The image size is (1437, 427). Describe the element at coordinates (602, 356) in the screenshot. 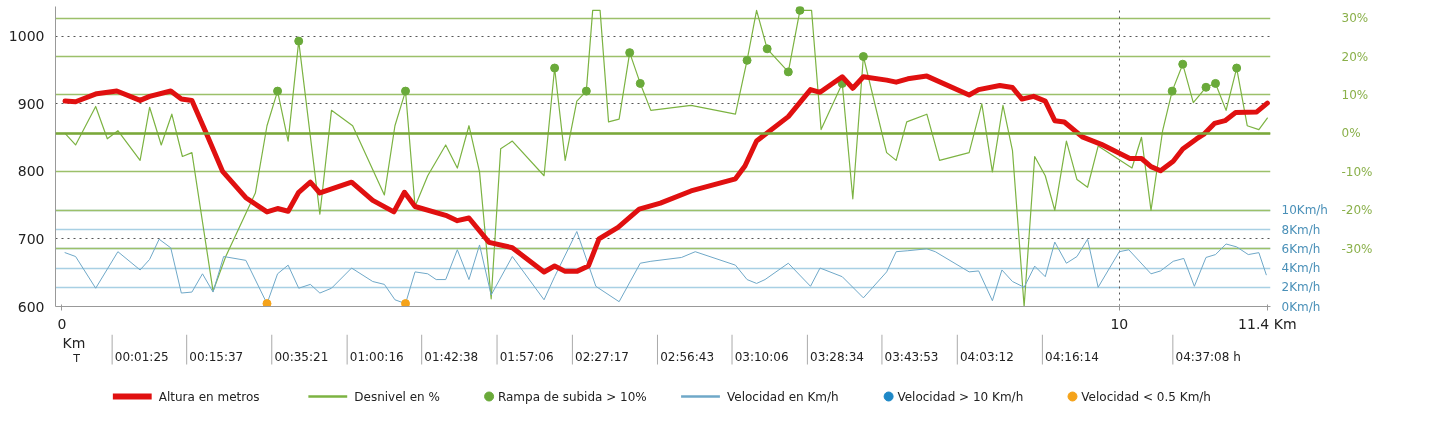

I see `text: 02:27:17` at that location.